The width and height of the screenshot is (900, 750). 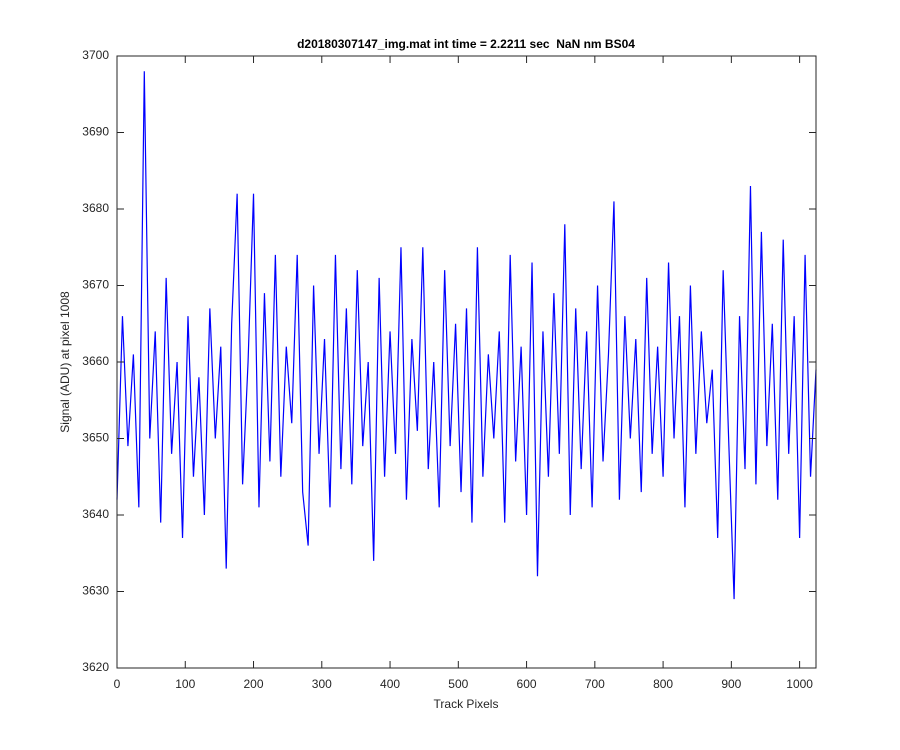 What do you see at coordinates (254, 684) in the screenshot?
I see `x-tick-label: 200` at bounding box center [254, 684].